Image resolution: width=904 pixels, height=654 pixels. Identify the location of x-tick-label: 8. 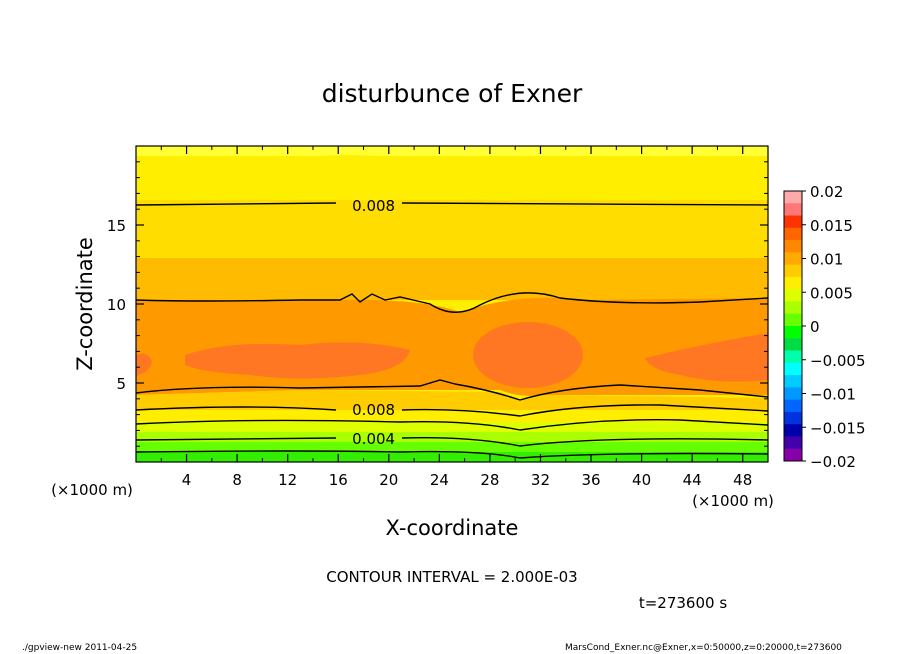
(237, 480).